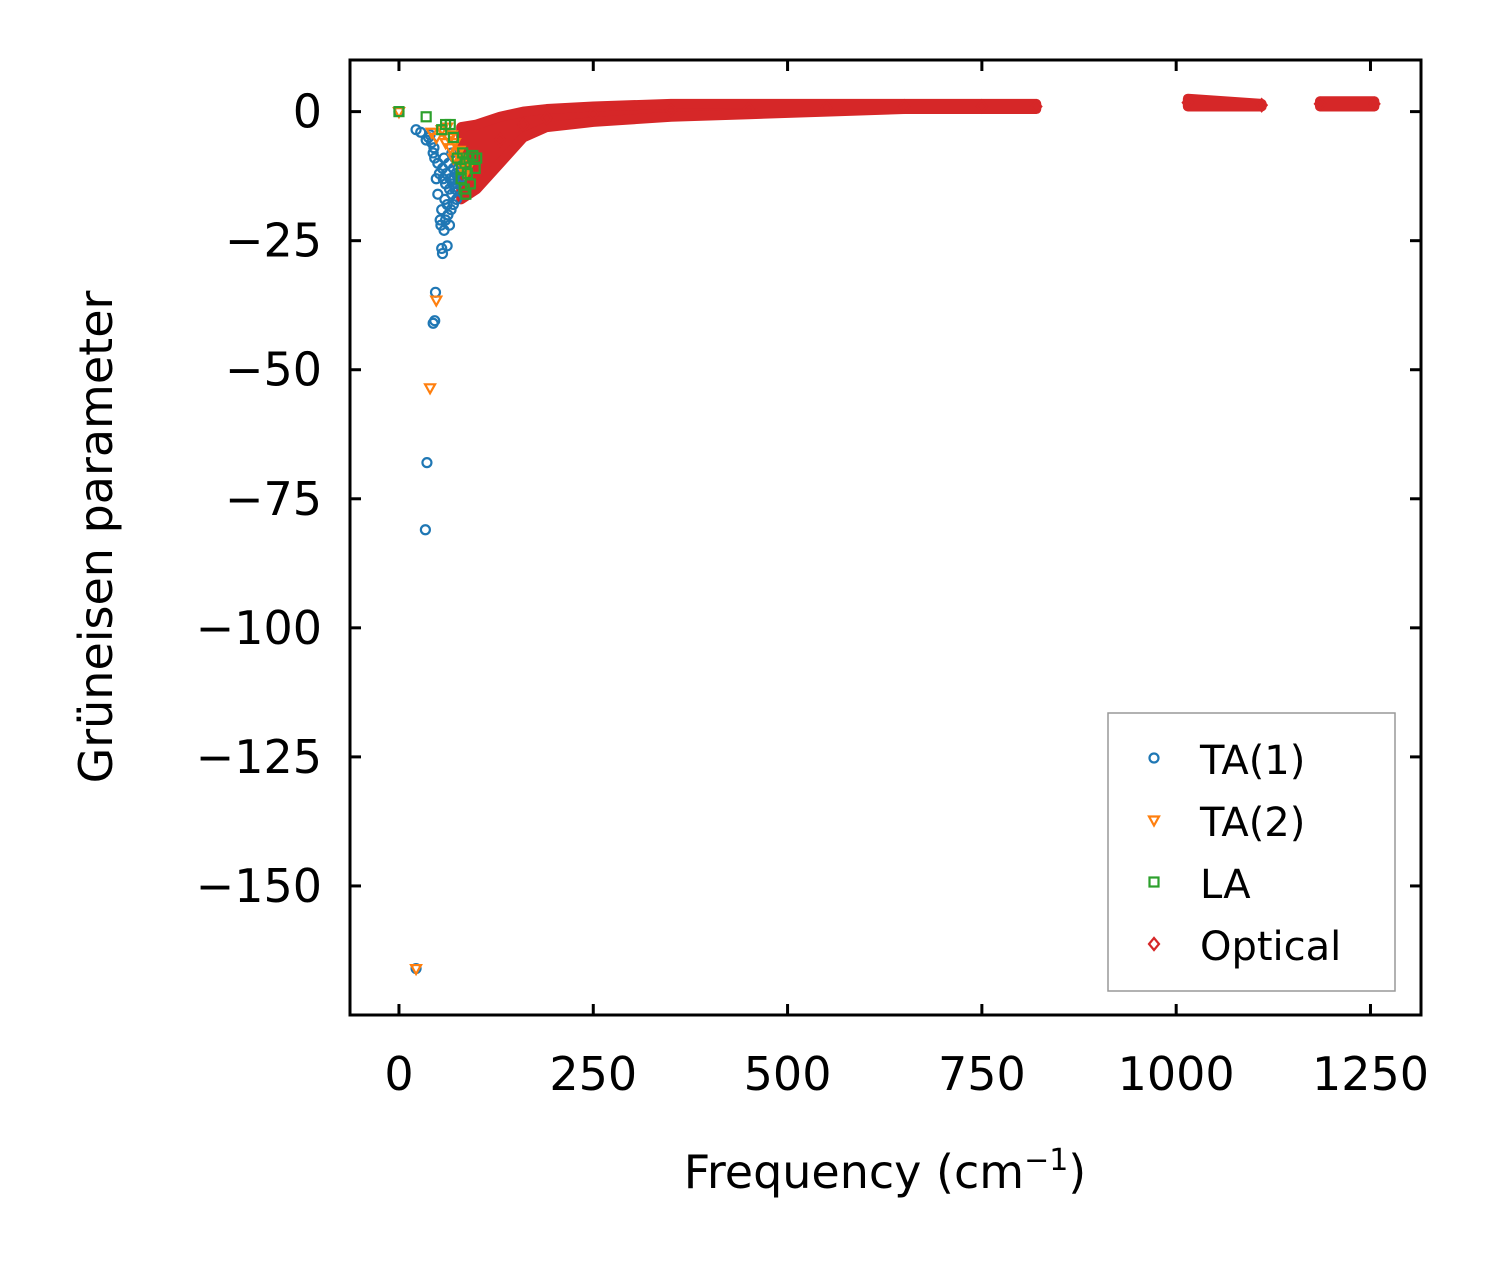  Describe the element at coordinates (593, 1074) in the screenshot. I see `x-tick-label: 250` at that location.